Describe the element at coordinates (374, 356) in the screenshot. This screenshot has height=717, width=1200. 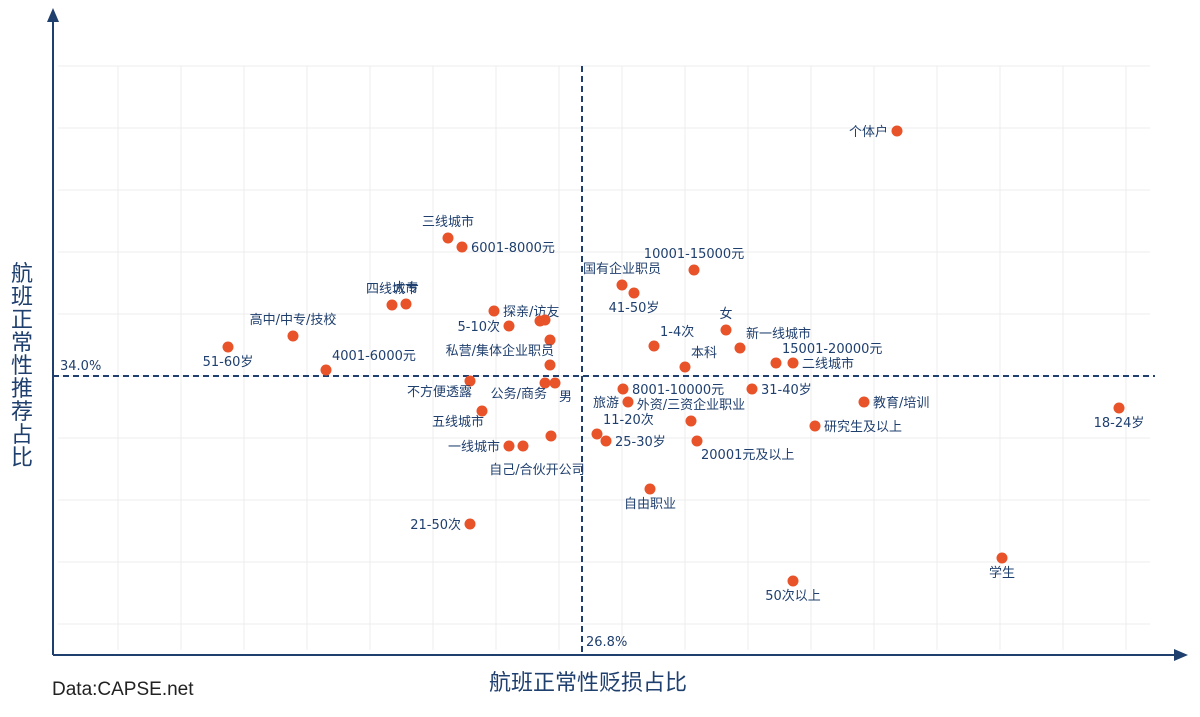
I see `data-point-label: 4001-6000元` at that location.